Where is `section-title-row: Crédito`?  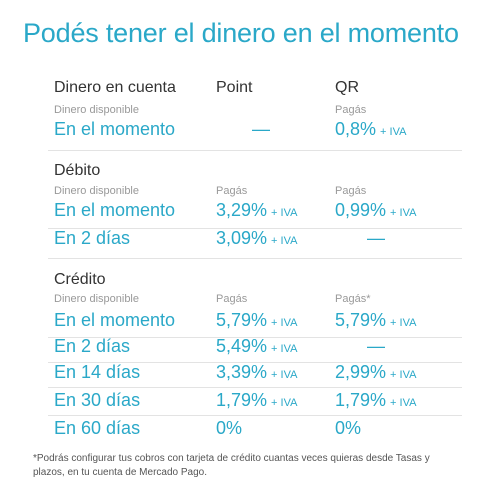 section-title-row: Crédito is located at coordinates (242, 285).